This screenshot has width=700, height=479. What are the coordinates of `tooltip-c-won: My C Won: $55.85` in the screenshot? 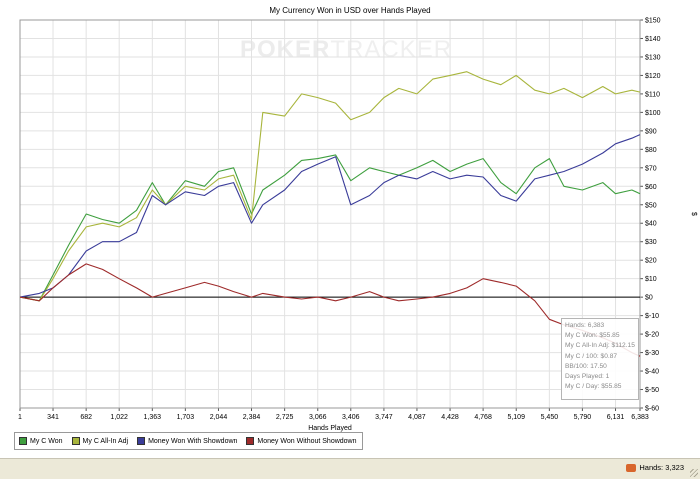 It's located at (592, 336).